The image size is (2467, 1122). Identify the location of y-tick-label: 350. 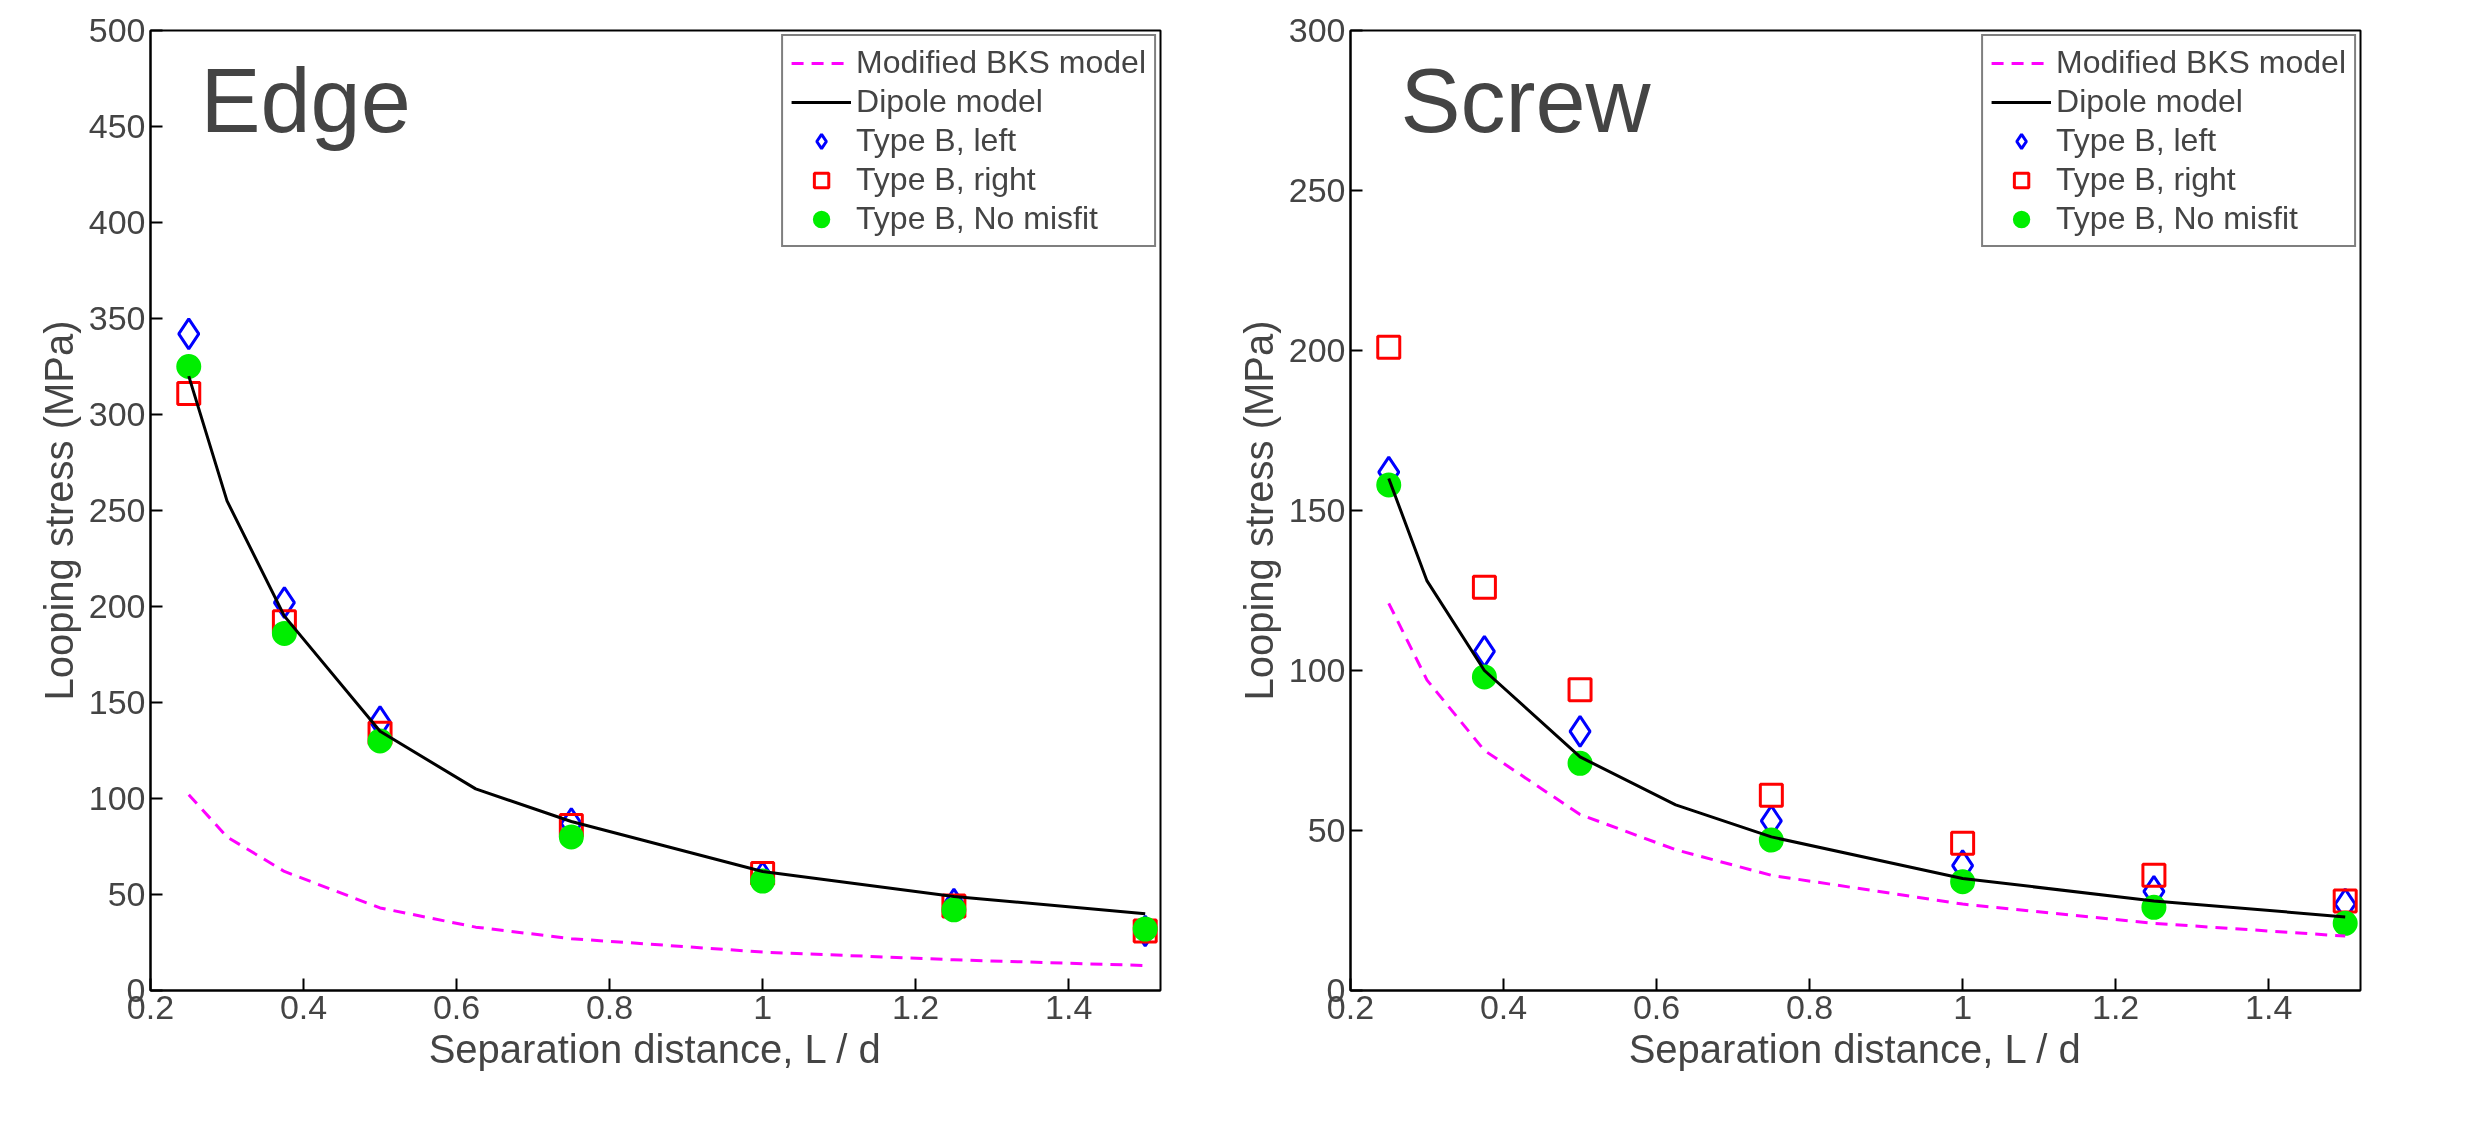
(117, 318).